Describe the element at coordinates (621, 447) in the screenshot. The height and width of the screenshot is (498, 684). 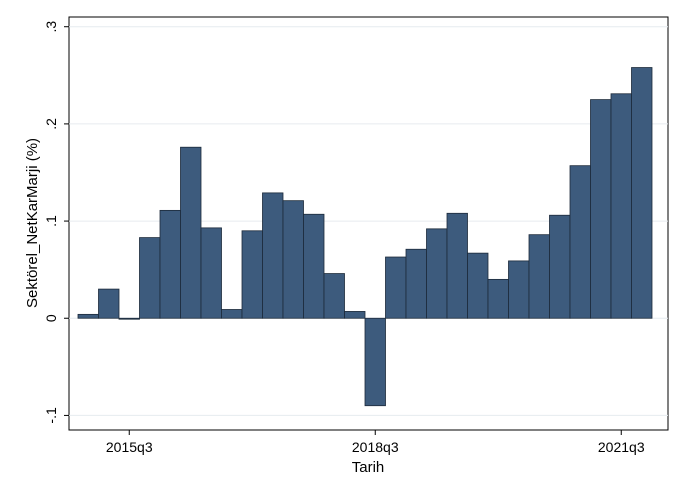
I see `x-tick-label: 2021q3` at that location.